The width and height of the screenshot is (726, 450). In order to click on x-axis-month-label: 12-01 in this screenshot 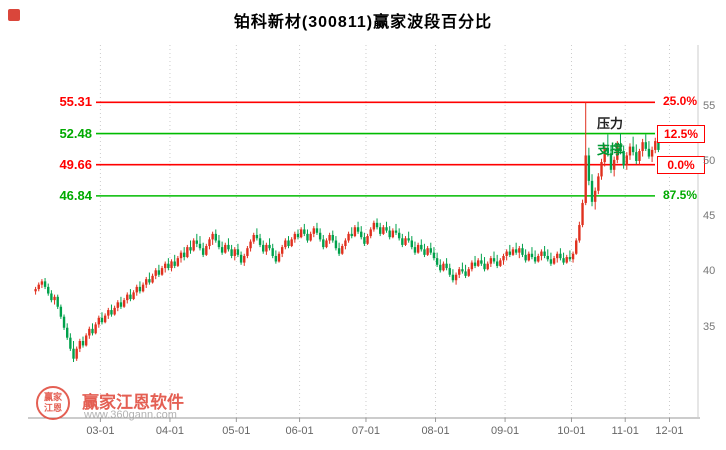, I will do `click(669, 431)`.